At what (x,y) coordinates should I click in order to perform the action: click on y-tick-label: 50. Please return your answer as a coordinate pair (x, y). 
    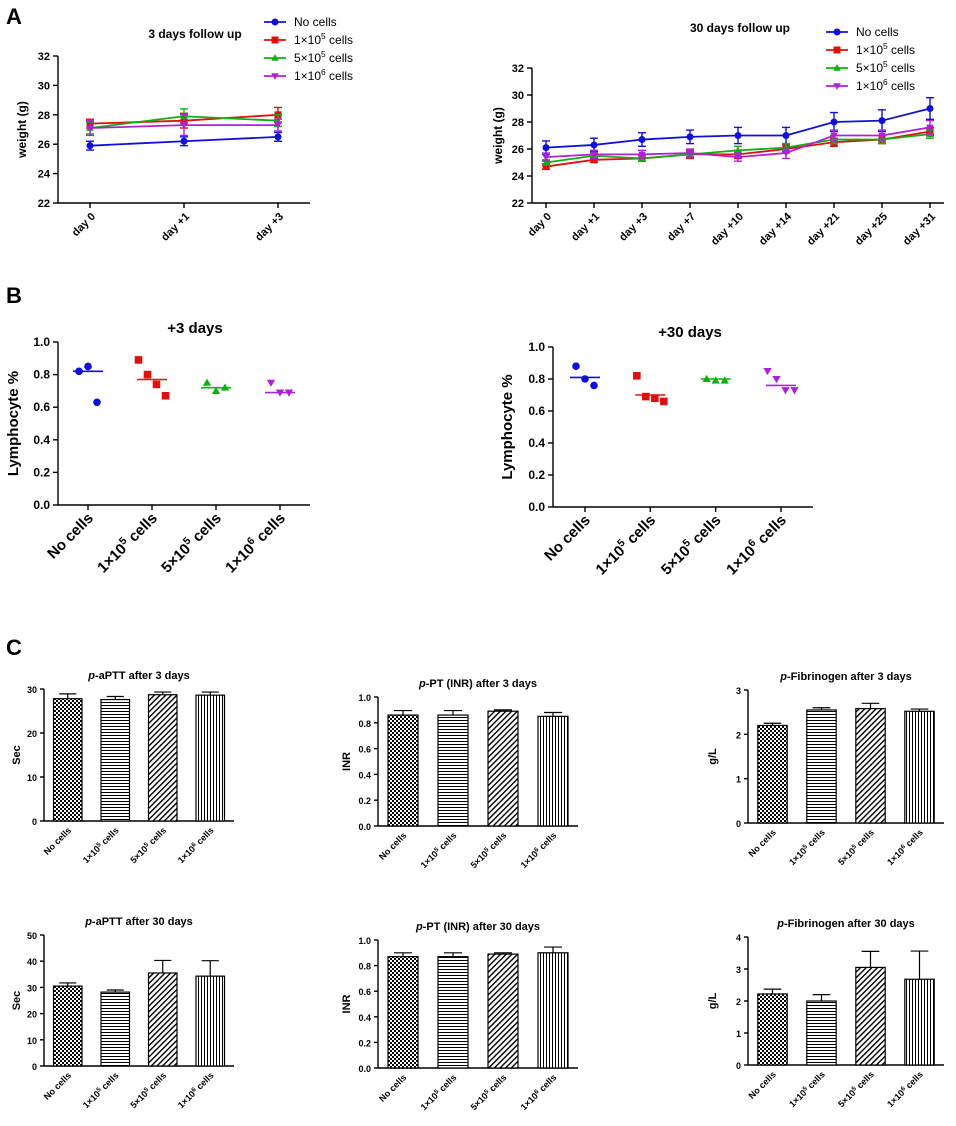
    Looking at the image, I should click on (32, 936).